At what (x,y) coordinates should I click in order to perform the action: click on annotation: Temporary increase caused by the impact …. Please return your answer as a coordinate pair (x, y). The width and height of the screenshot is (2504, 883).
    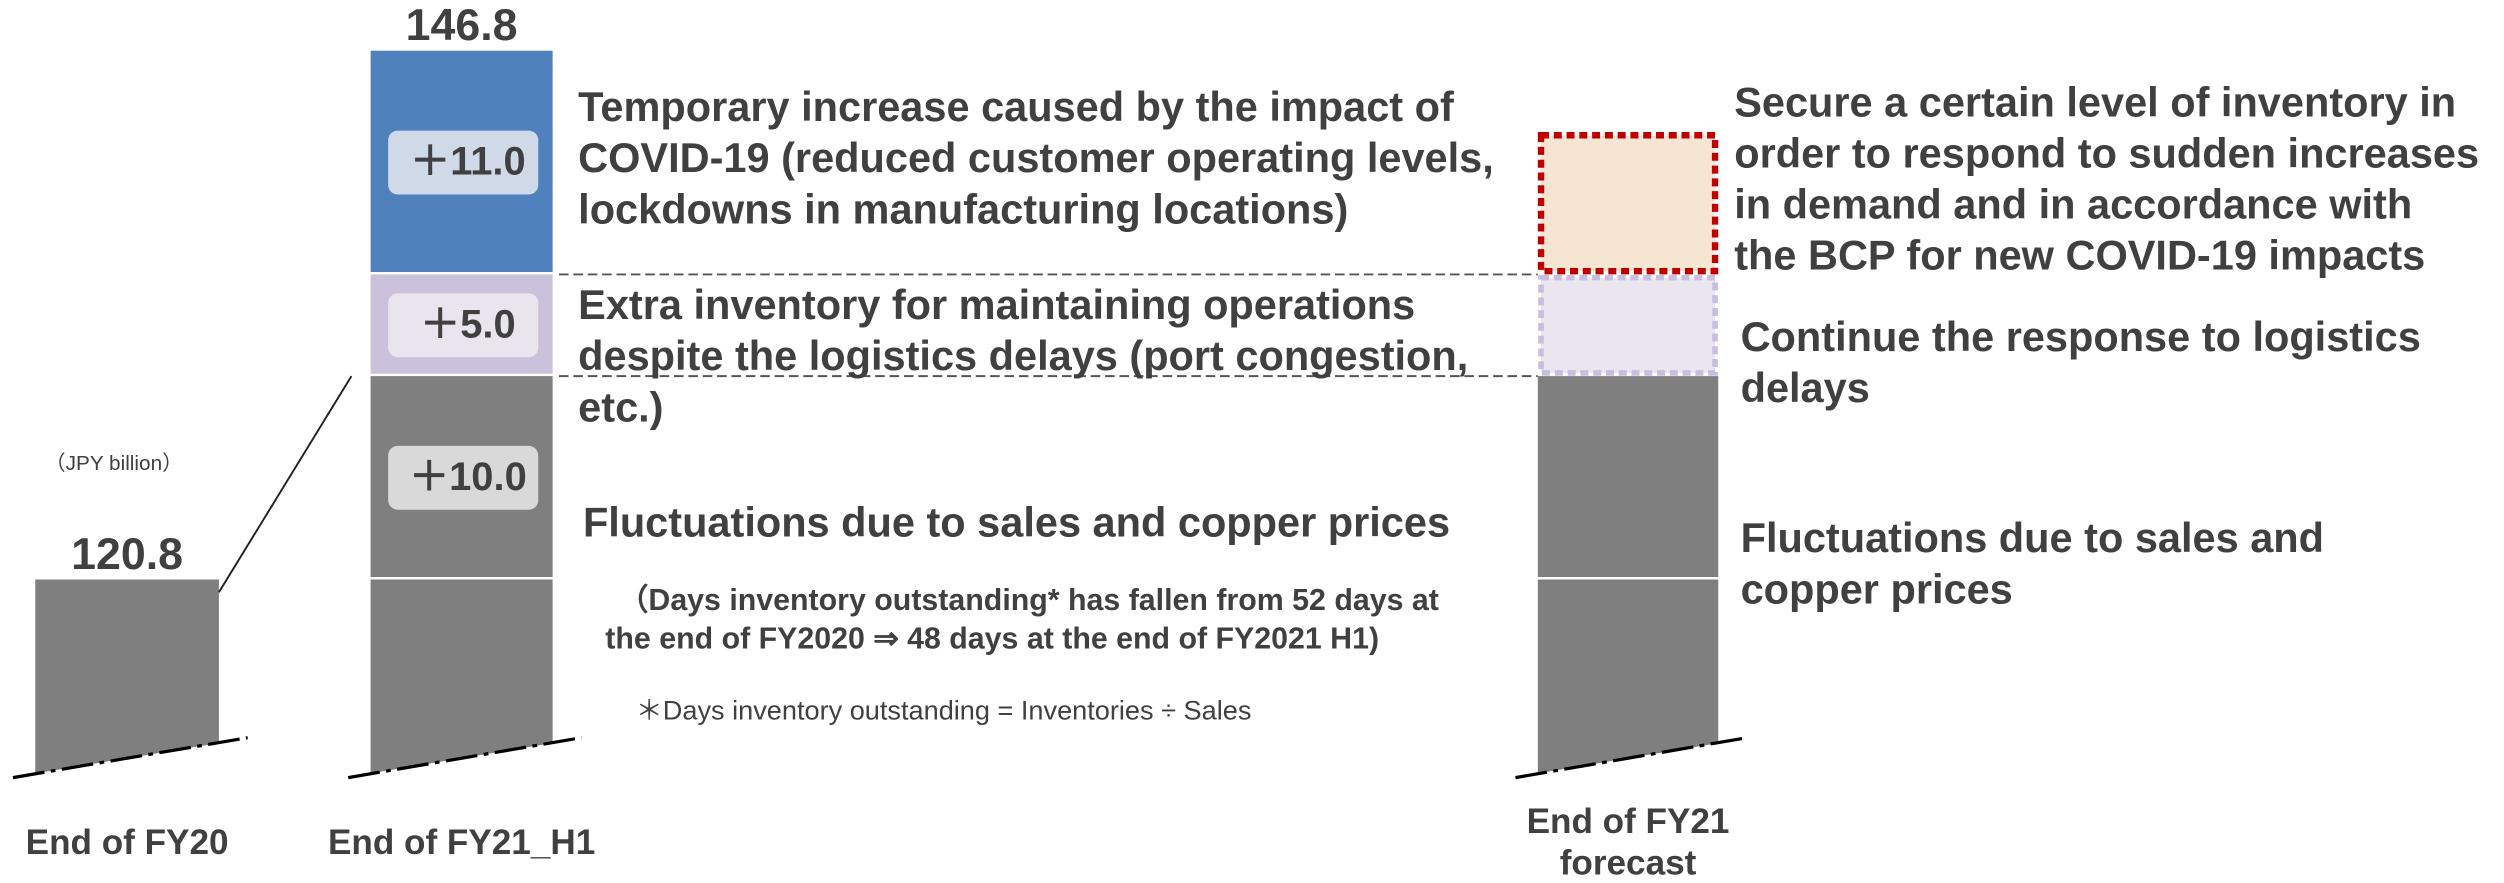
    Looking at the image, I should click on (1016, 106).